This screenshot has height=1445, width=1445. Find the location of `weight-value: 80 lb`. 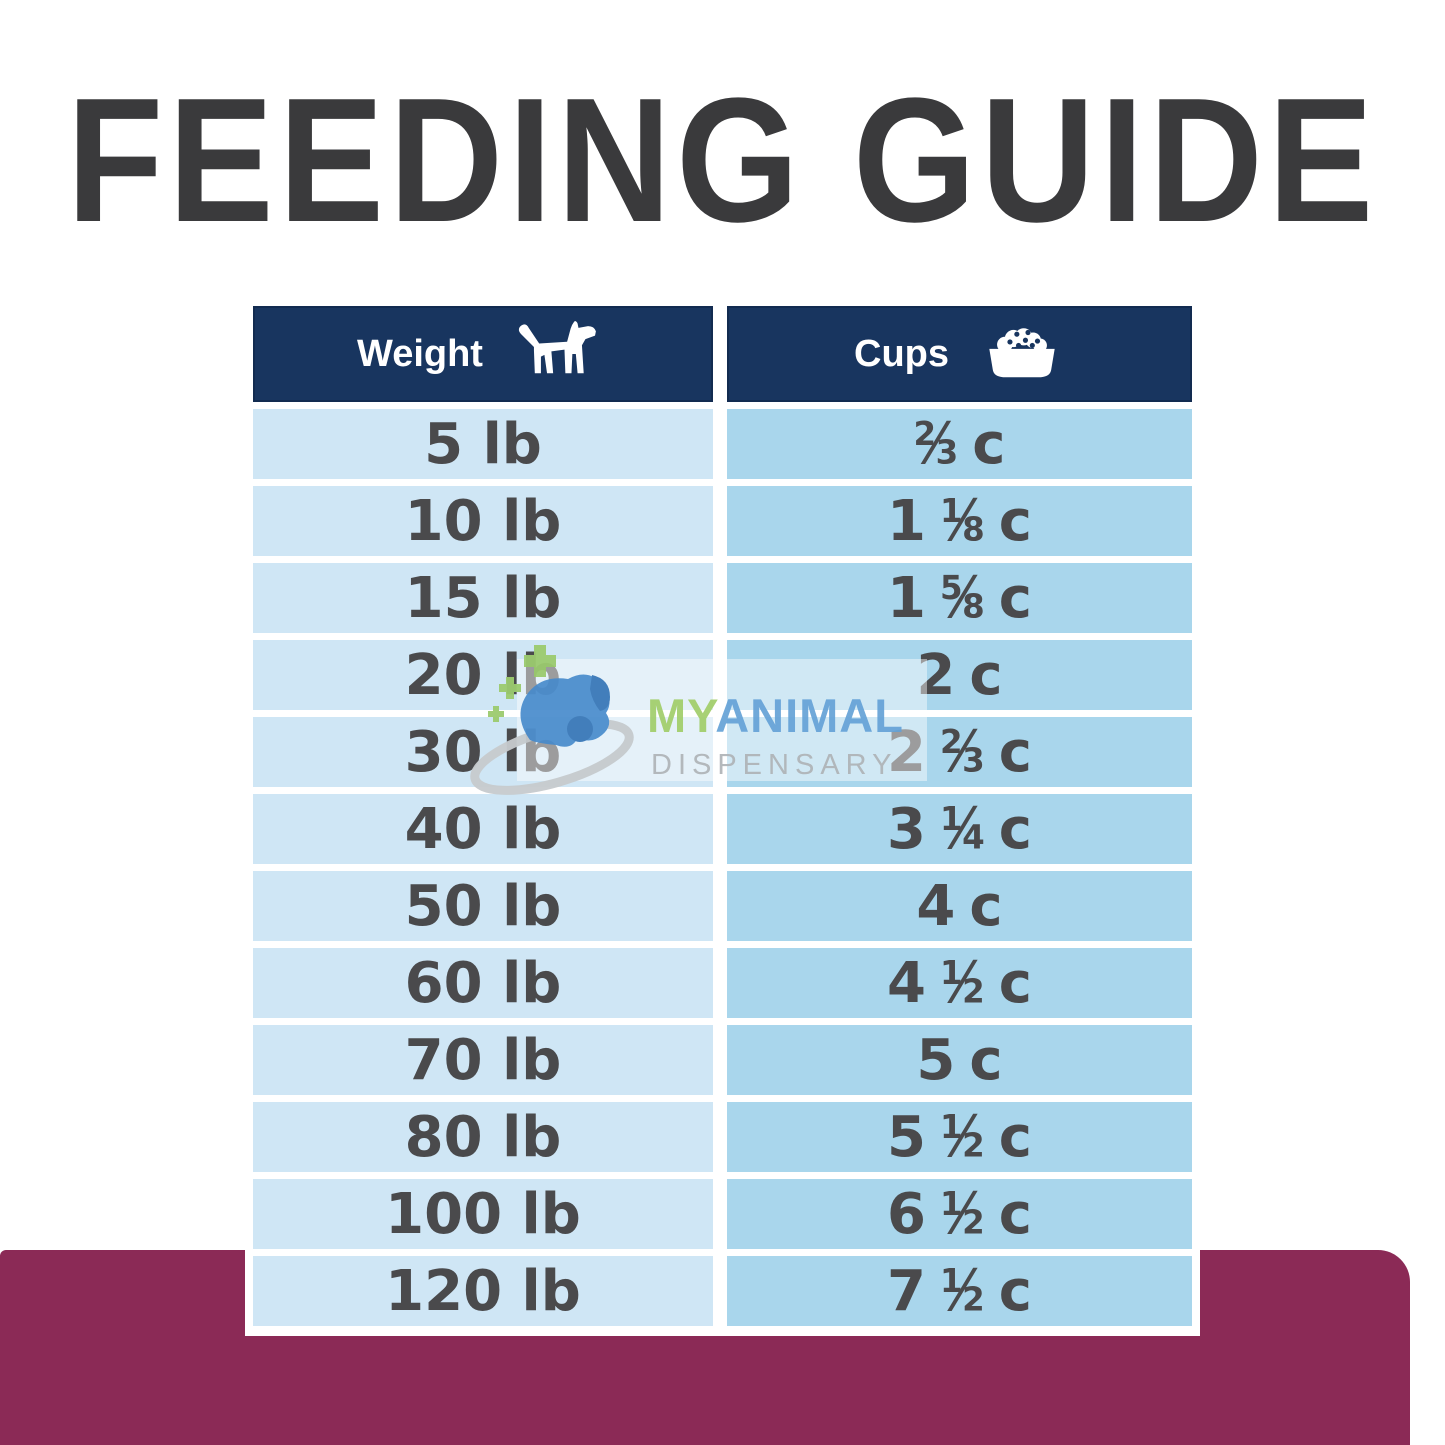

weight-value: 80 lb is located at coordinates (483, 1137).